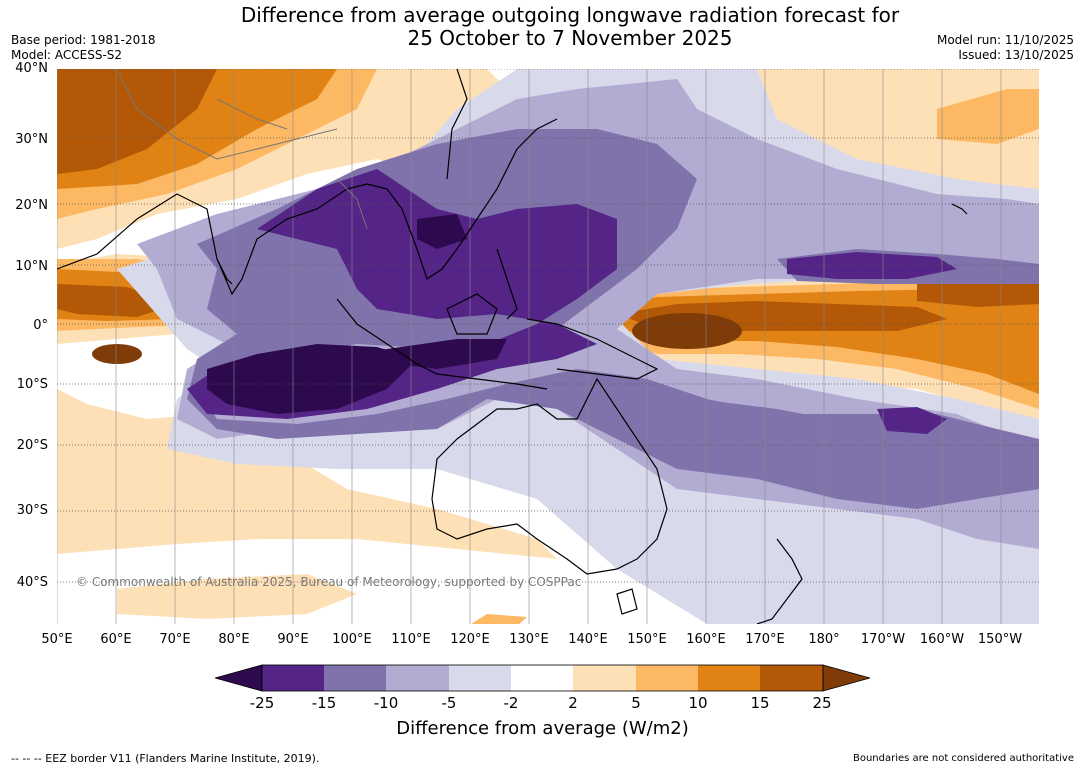 The height and width of the screenshot is (770, 1085). I want to click on colorbar, so click(542, 678).